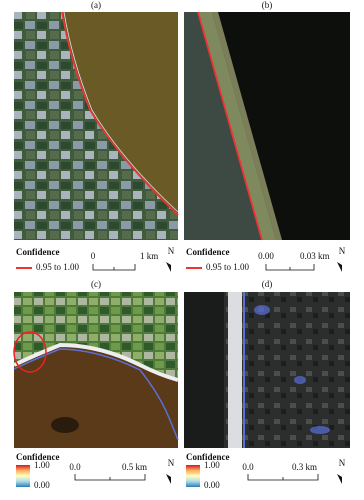 The width and height of the screenshot is (364, 500). I want to click on image-c, so click(96, 370).